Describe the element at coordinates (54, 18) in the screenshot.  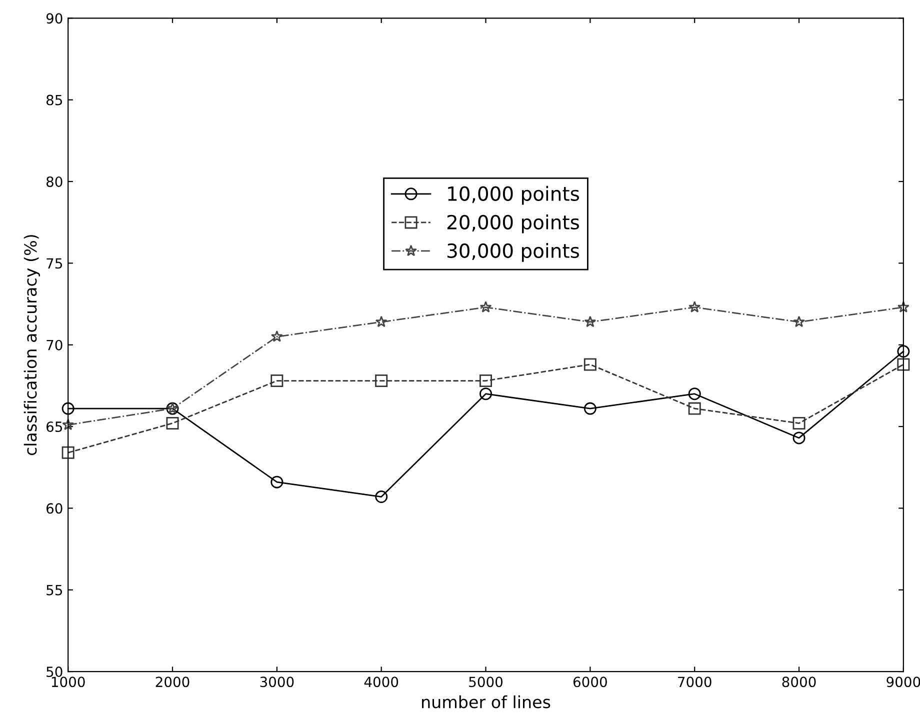
I see `y-tick-label: 90` at that location.